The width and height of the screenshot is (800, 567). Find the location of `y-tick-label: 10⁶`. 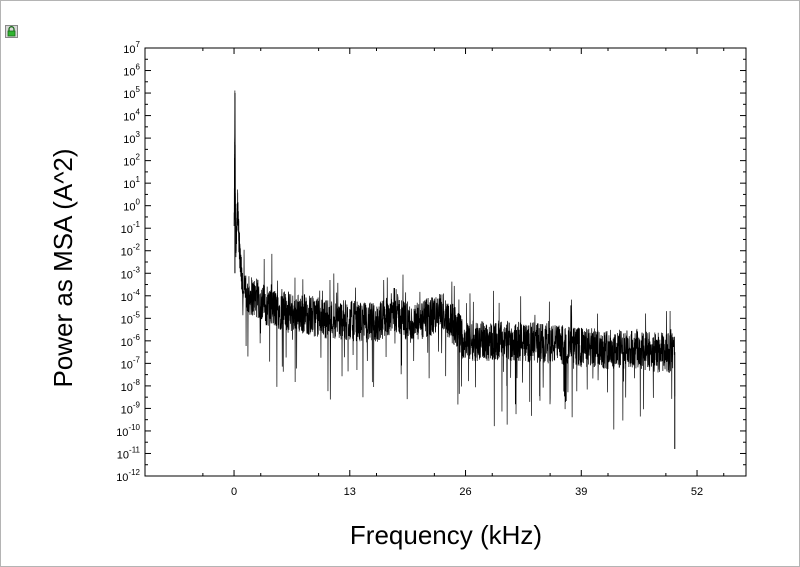

y-tick-label: 10⁶ is located at coordinates (131, 71).